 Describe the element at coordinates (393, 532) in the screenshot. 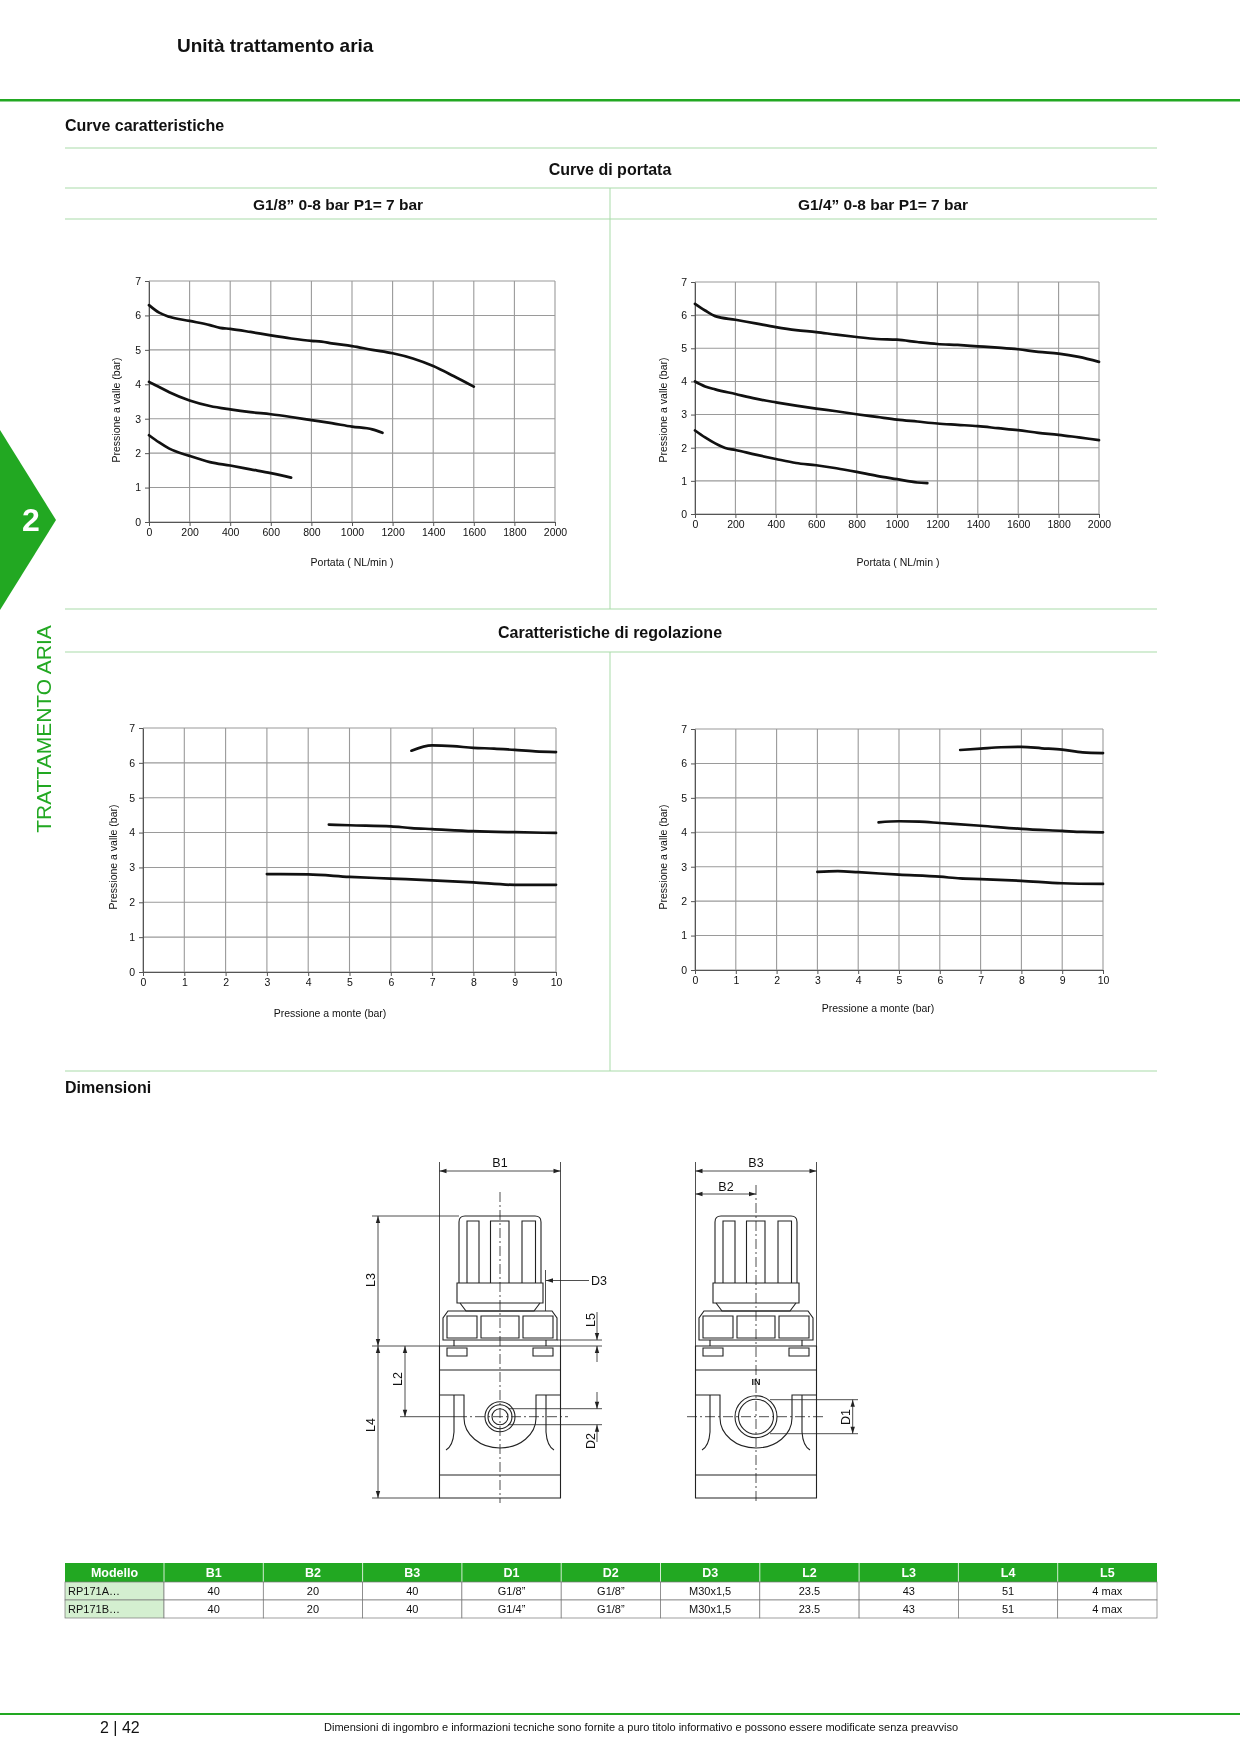

I see `x-tick-label: 1200` at that location.